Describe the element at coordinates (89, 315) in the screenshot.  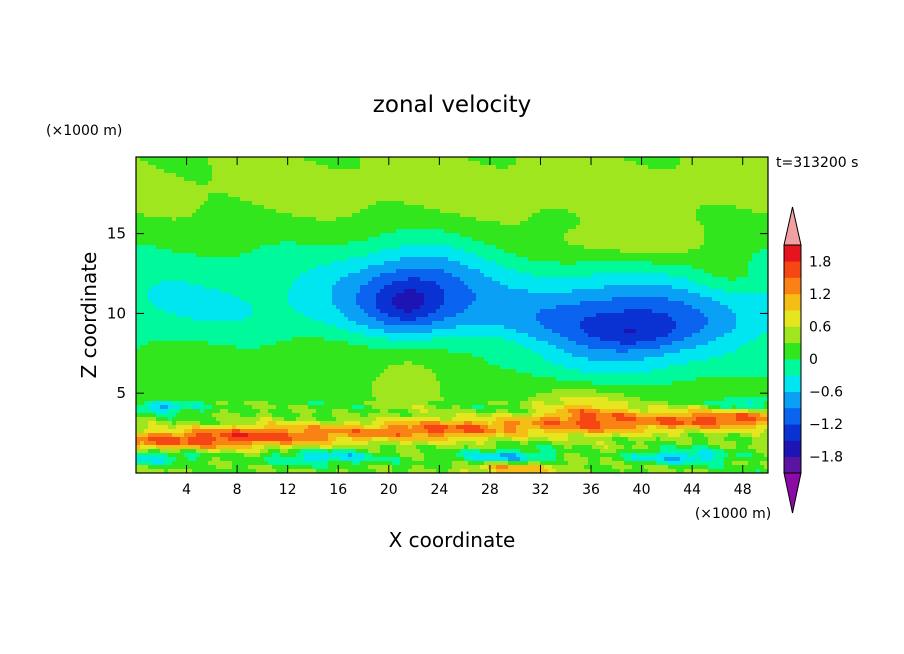
I see `y-axis-label: Z coordinate` at that location.